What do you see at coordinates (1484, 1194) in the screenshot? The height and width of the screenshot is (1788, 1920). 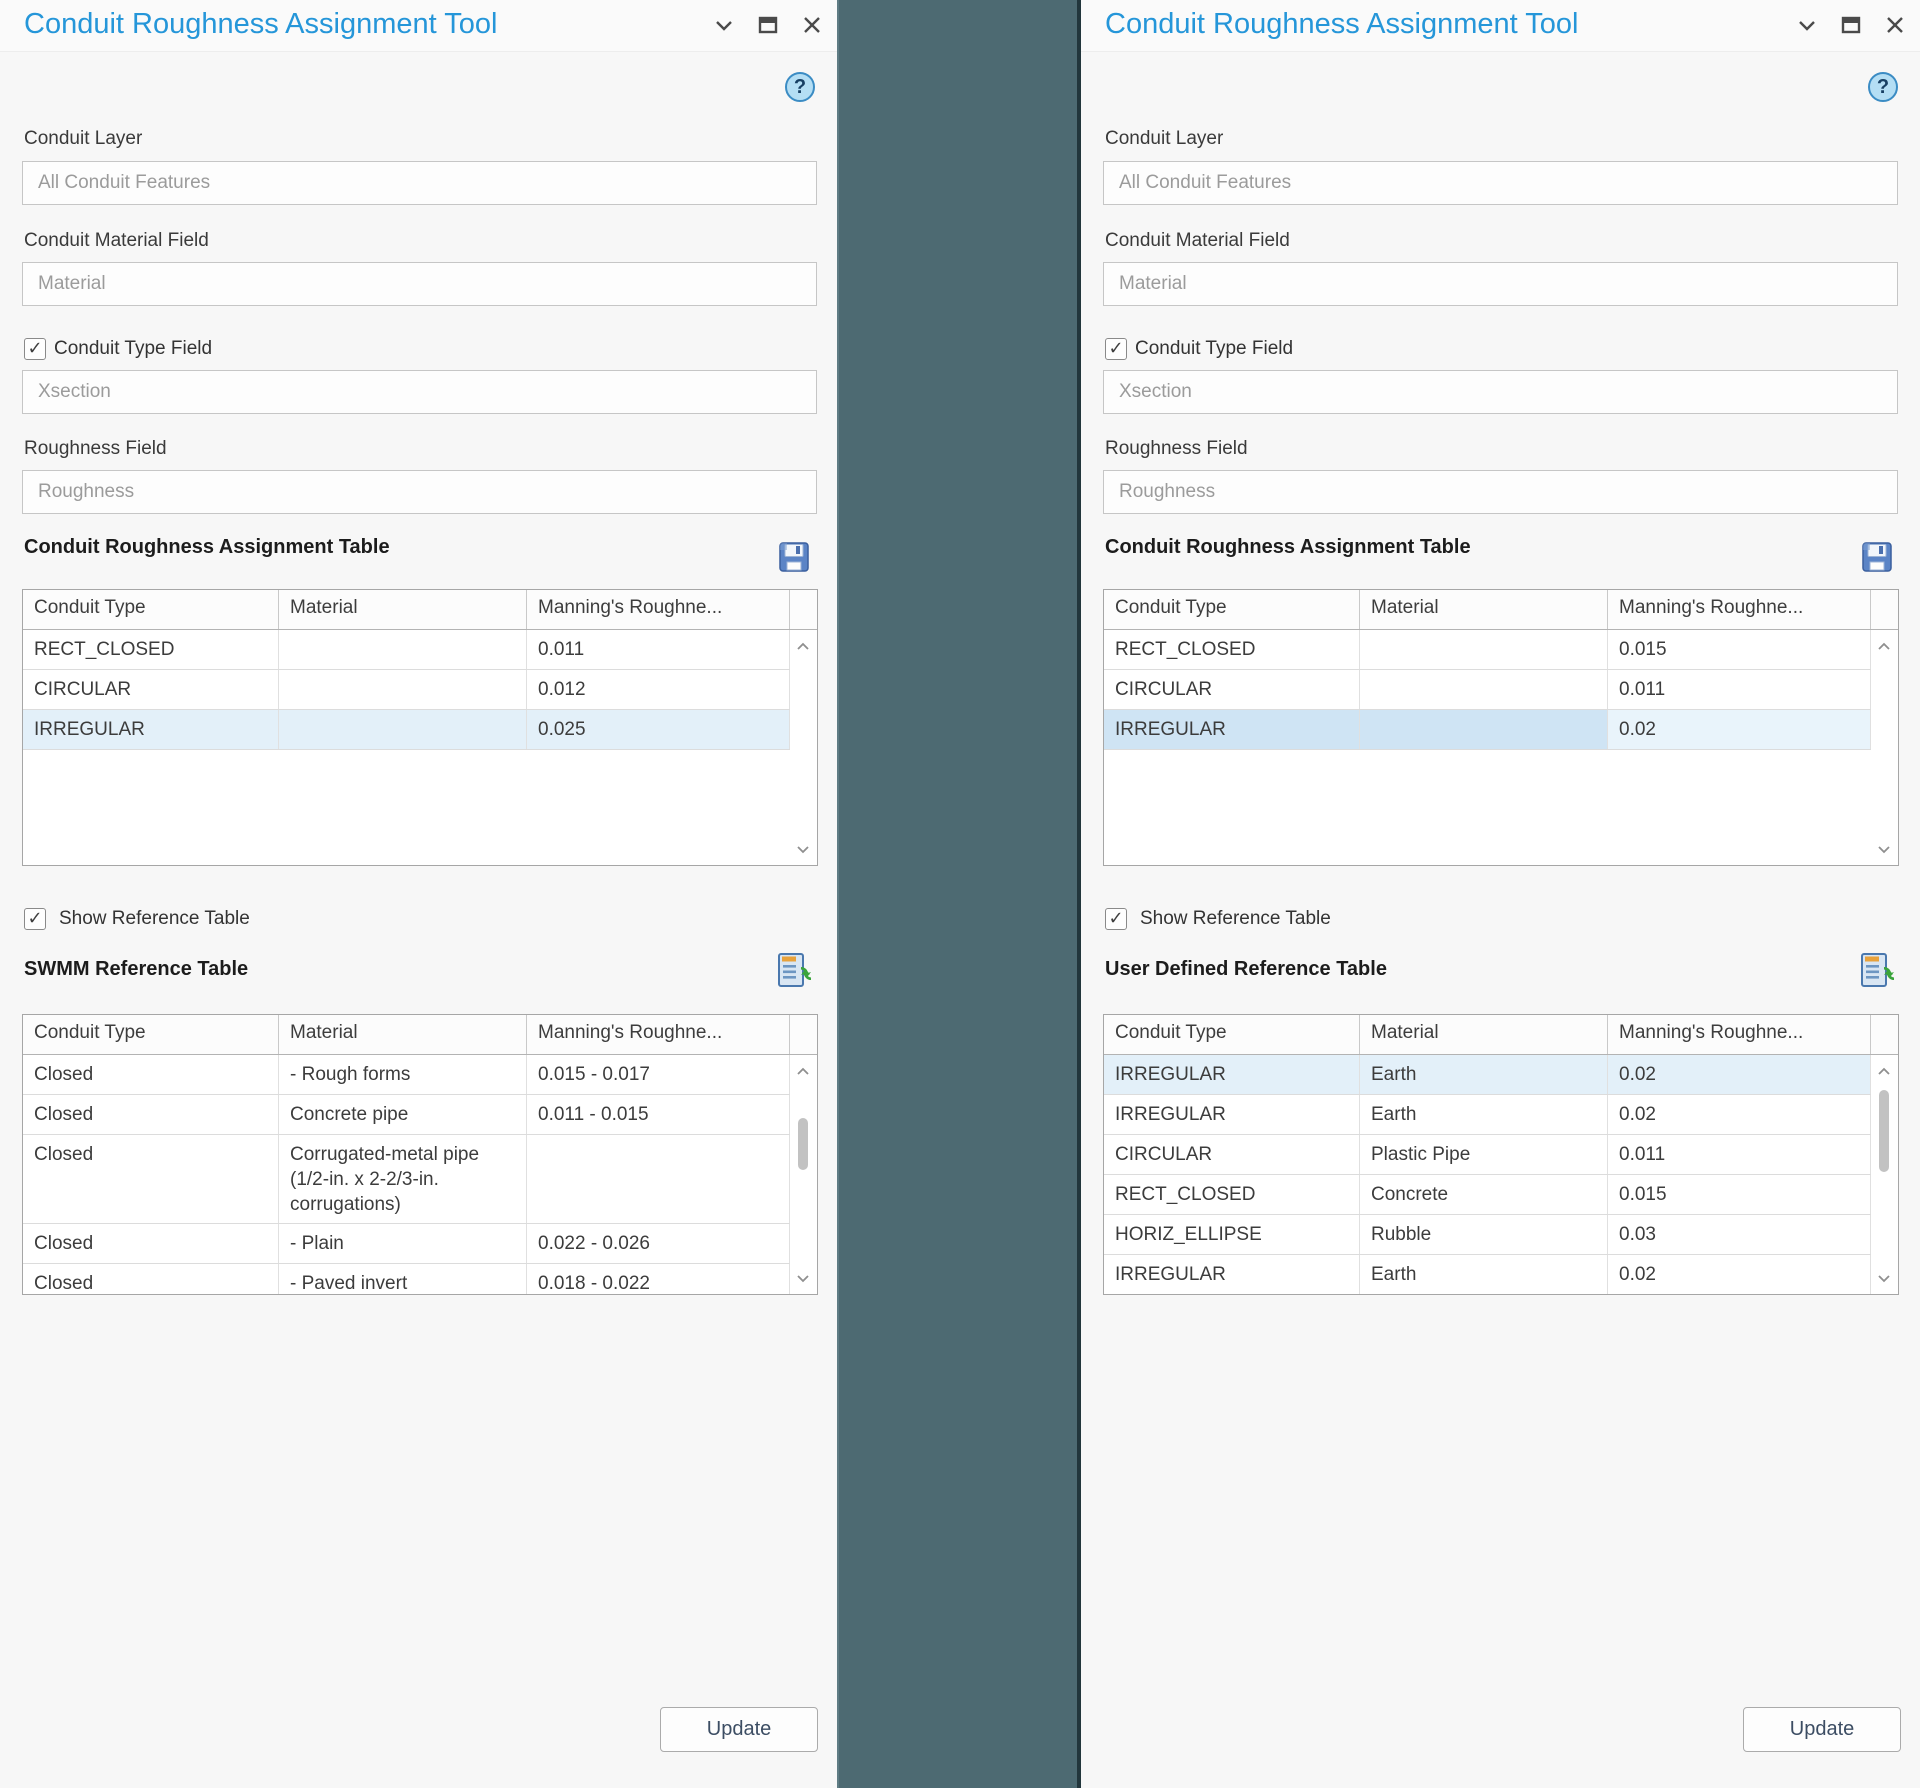 I see `cell-material: Concrete` at bounding box center [1484, 1194].